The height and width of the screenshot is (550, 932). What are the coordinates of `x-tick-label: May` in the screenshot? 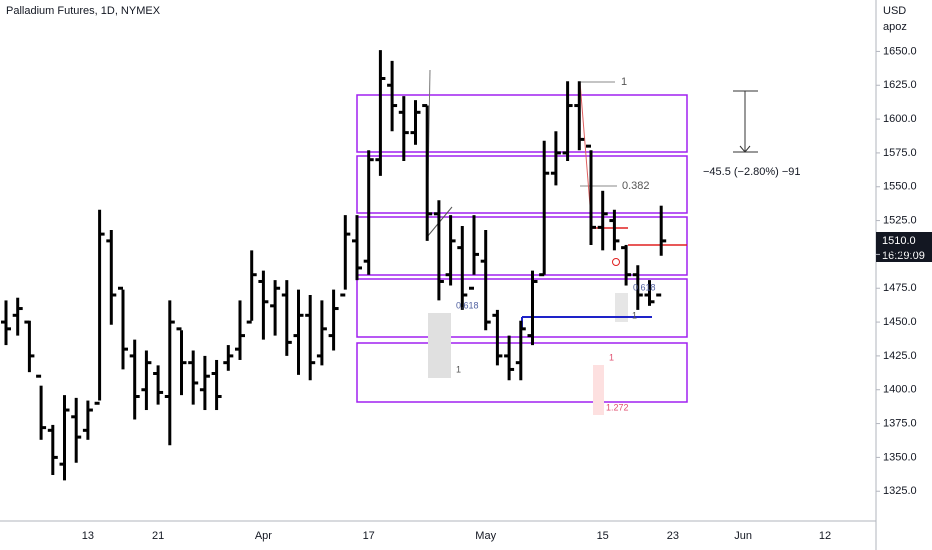 It's located at (485, 536).